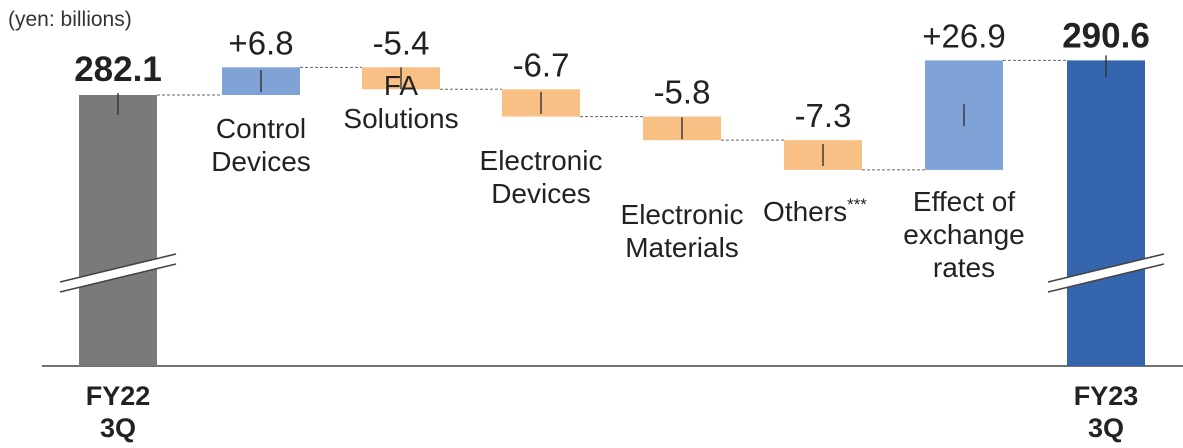 The image size is (1183, 448). Describe the element at coordinates (1106, 278) in the screenshot. I see `axis-break-end-line-bottom` at that location.